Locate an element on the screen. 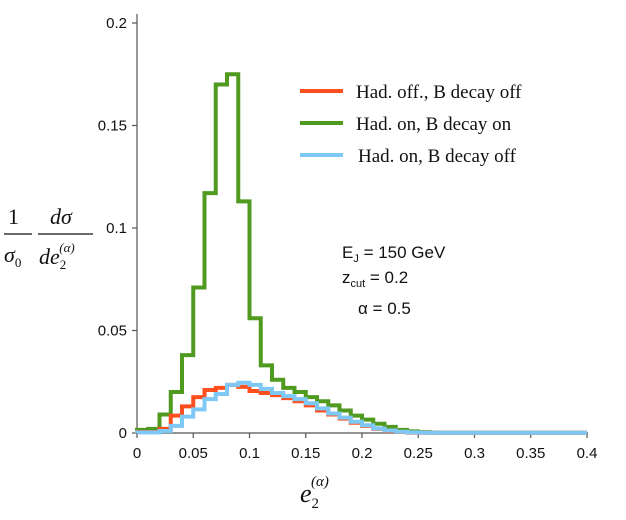 This screenshot has height=520, width=626. ylabel-de2: de2 (α) is located at coordinates (57, 256).